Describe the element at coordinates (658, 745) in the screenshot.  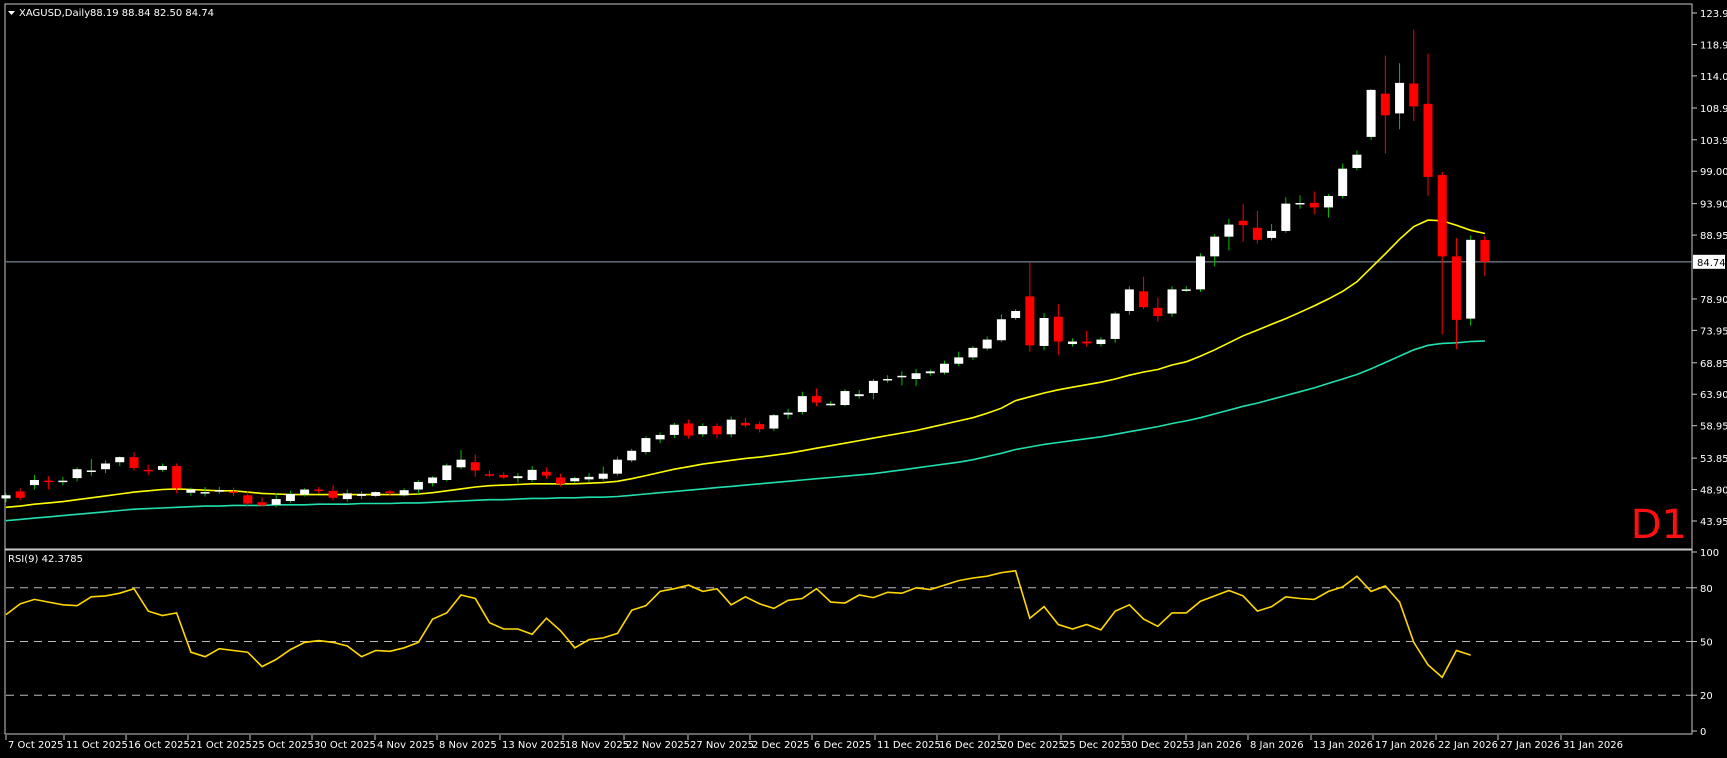
I see `time-tick-label: 22 Nov 2025` at that location.